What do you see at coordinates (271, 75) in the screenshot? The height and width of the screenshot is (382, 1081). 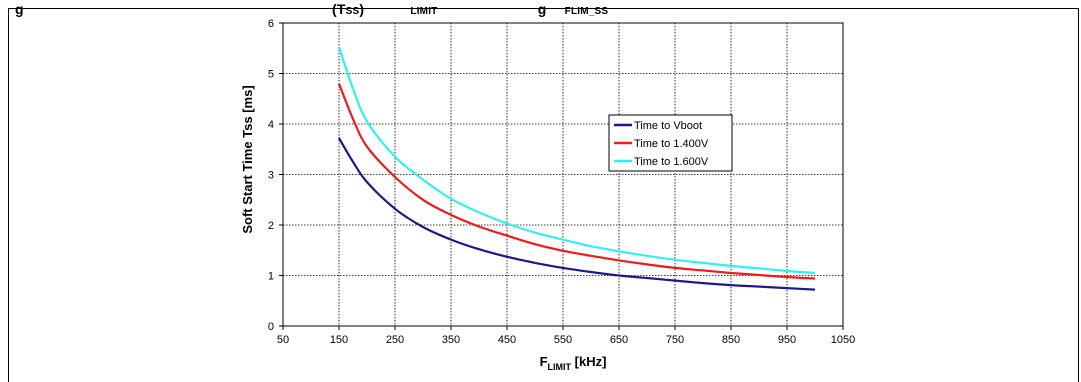 I see `y-tick-label: 5` at bounding box center [271, 75].